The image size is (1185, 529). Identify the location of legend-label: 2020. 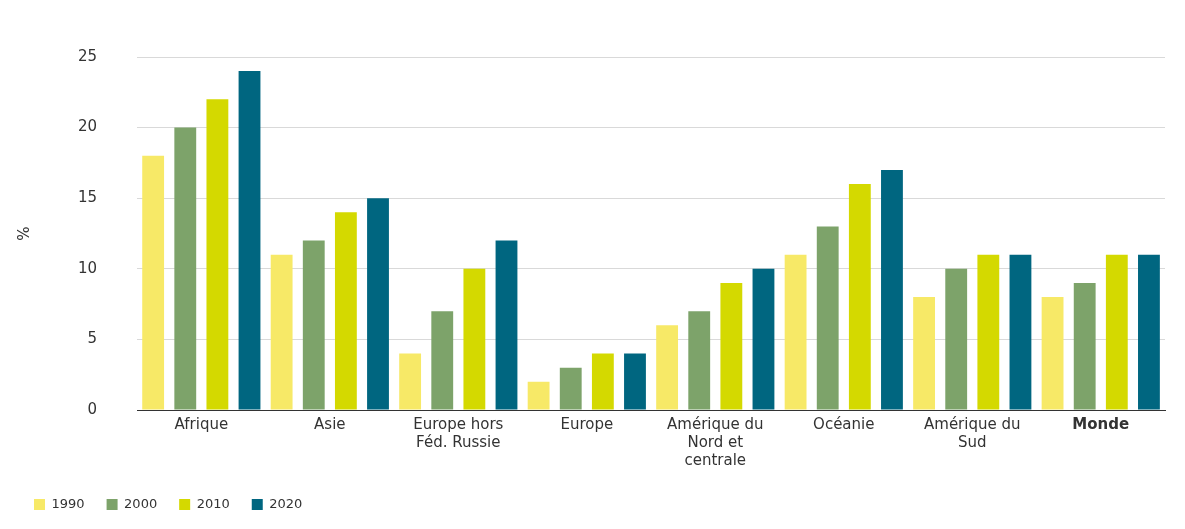
(286, 503).